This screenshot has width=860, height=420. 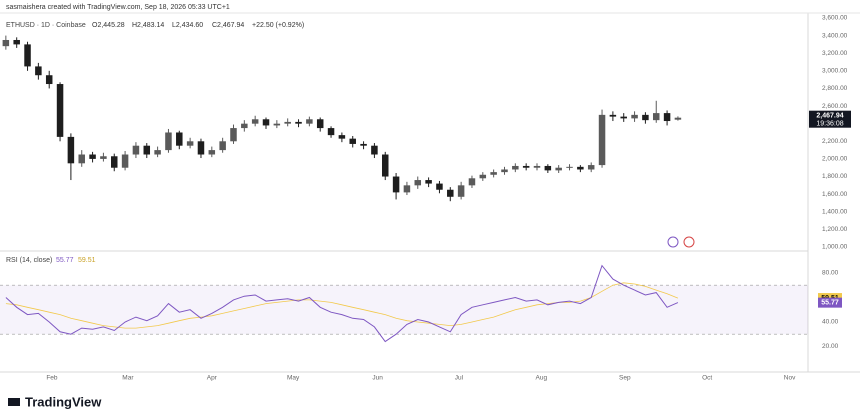 What do you see at coordinates (835, 18) in the screenshot?
I see `y-tick-label: 3,600.00` at bounding box center [835, 18].